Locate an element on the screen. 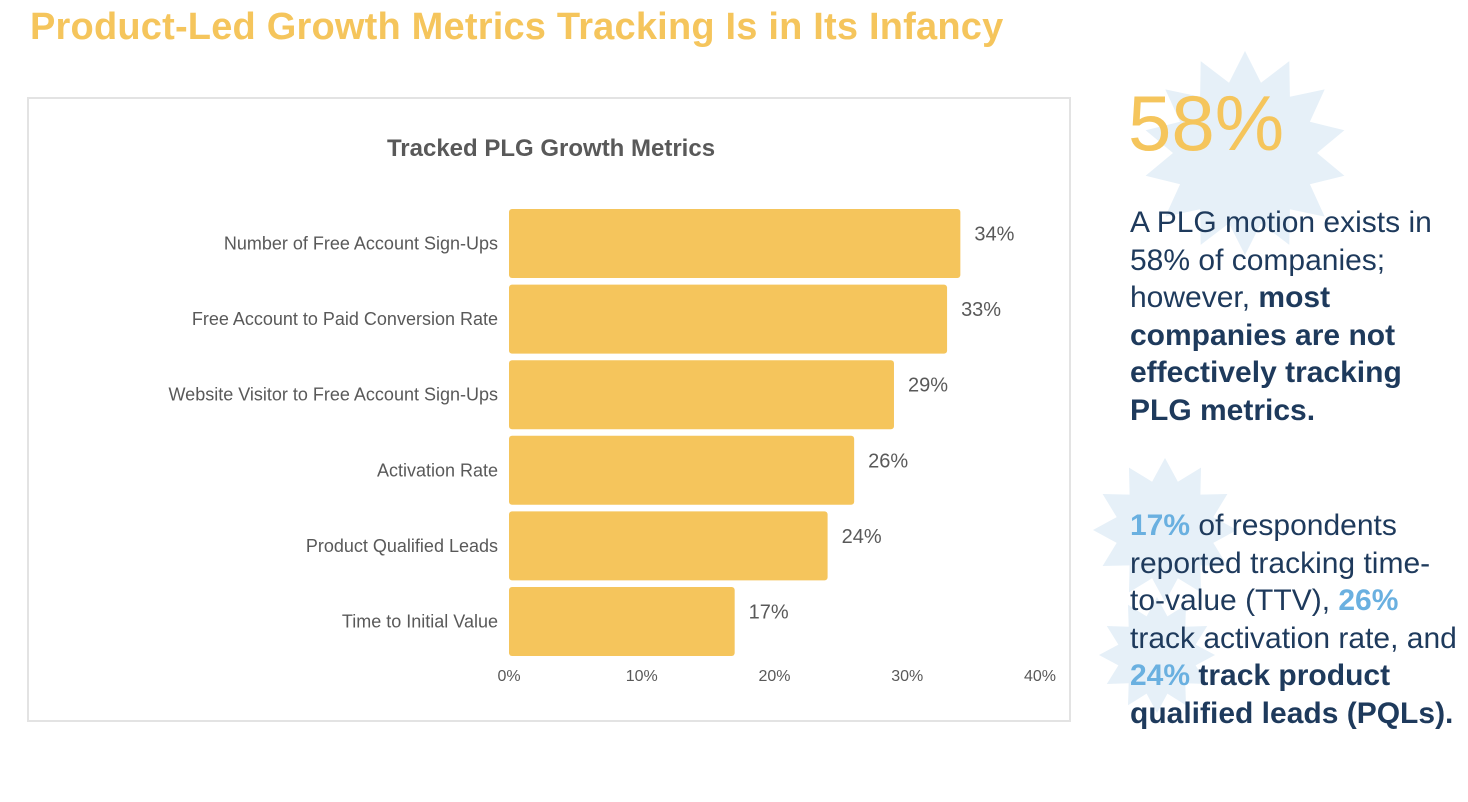  category-label-3: Website Visitor to Free Account Sign-Ups is located at coordinates (333, 395).